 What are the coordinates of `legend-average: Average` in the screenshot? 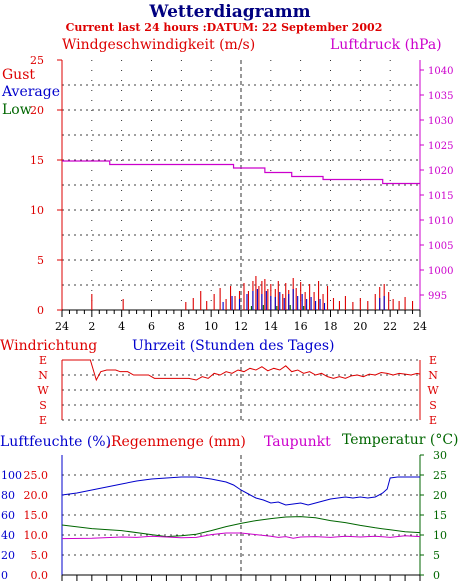 It's located at (30, 92).